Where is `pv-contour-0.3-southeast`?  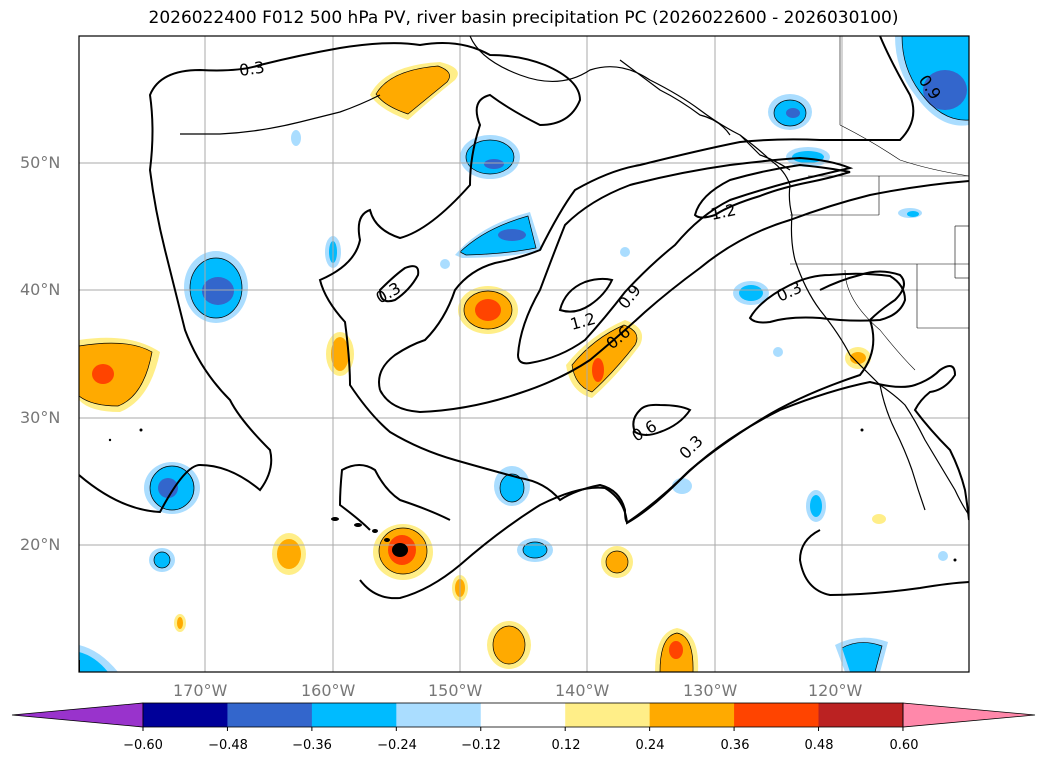
pv-contour-0.3-southeast is located at coordinates (883, 563).